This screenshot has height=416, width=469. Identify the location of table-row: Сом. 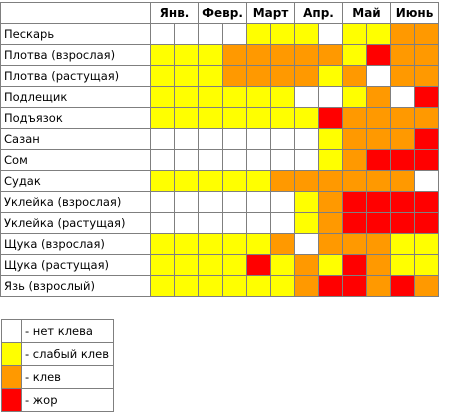
(219, 160).